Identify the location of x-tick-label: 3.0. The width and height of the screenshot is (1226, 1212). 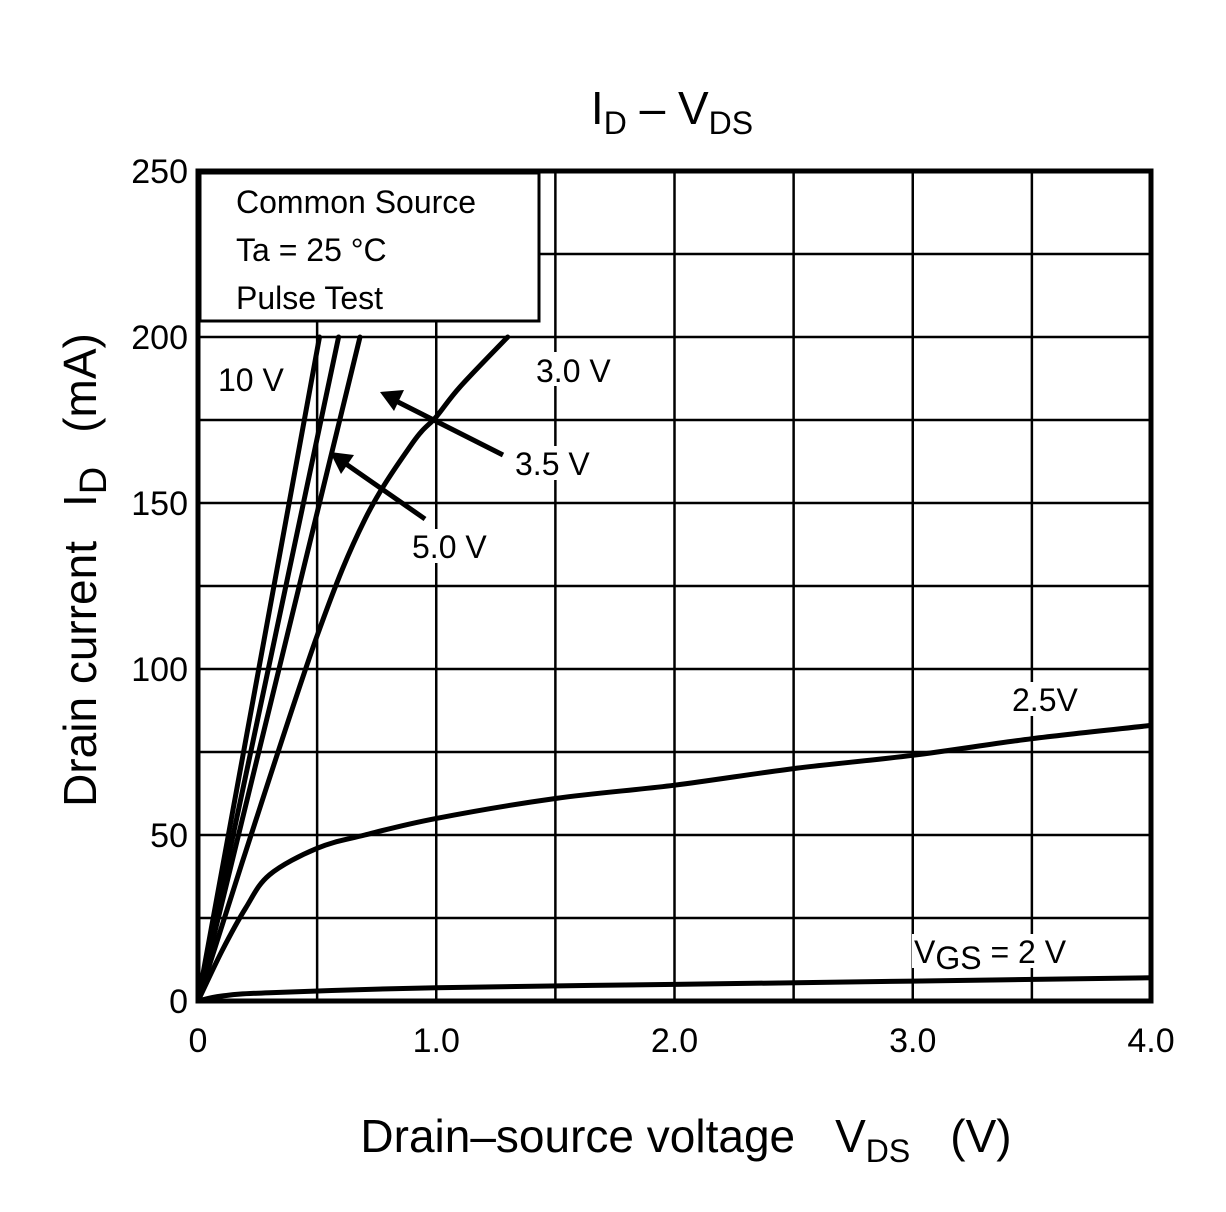
(912, 1041).